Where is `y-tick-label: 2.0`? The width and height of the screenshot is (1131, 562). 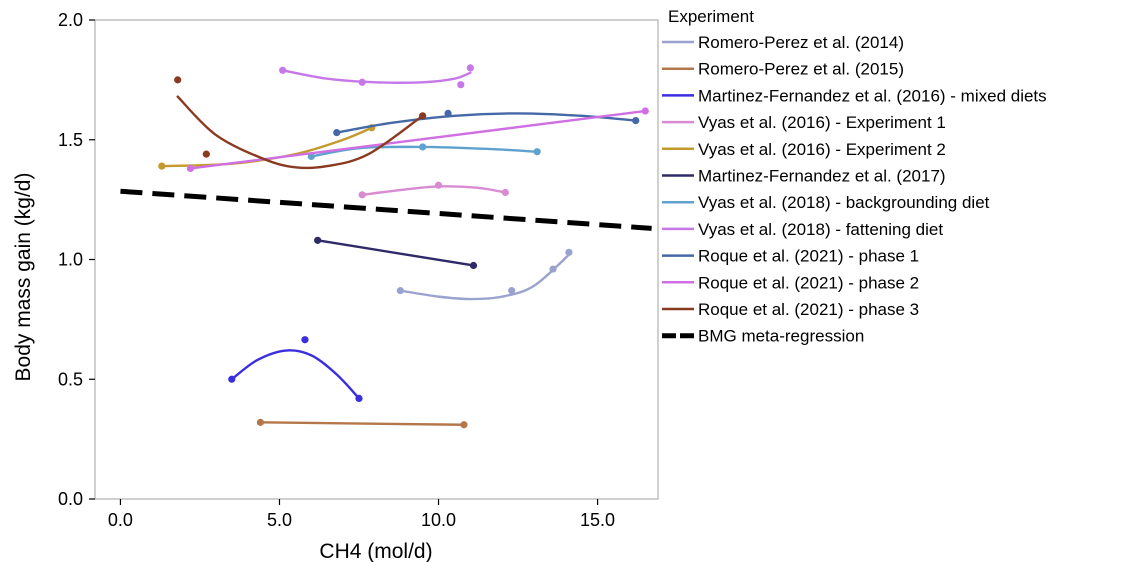
y-tick-label: 2.0 is located at coordinates (70, 20).